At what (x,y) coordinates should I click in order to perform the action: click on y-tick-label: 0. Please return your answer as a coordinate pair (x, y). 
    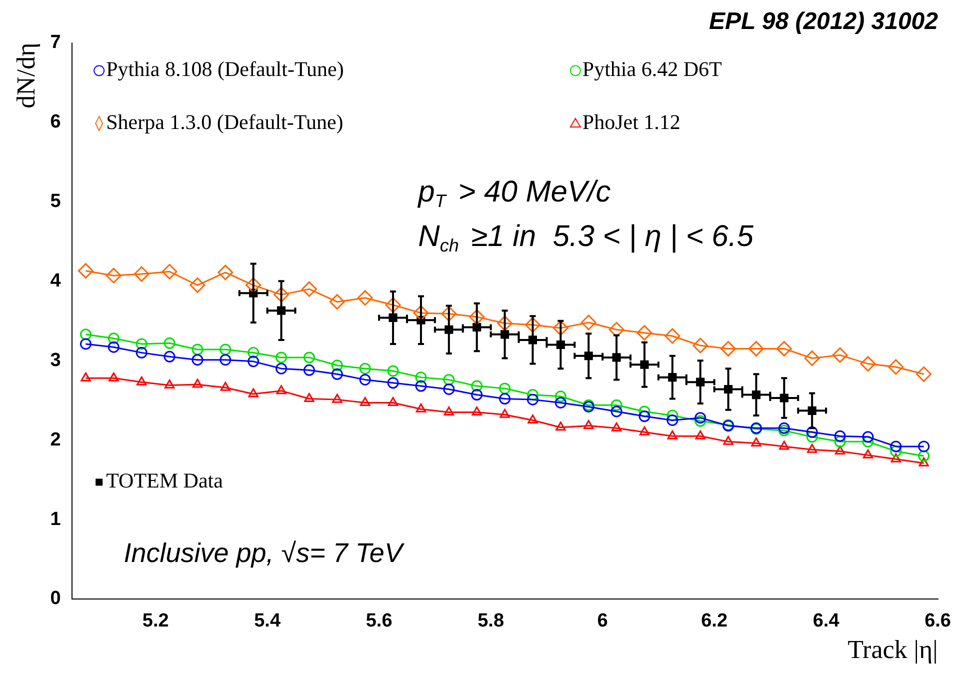
    Looking at the image, I should click on (55, 599).